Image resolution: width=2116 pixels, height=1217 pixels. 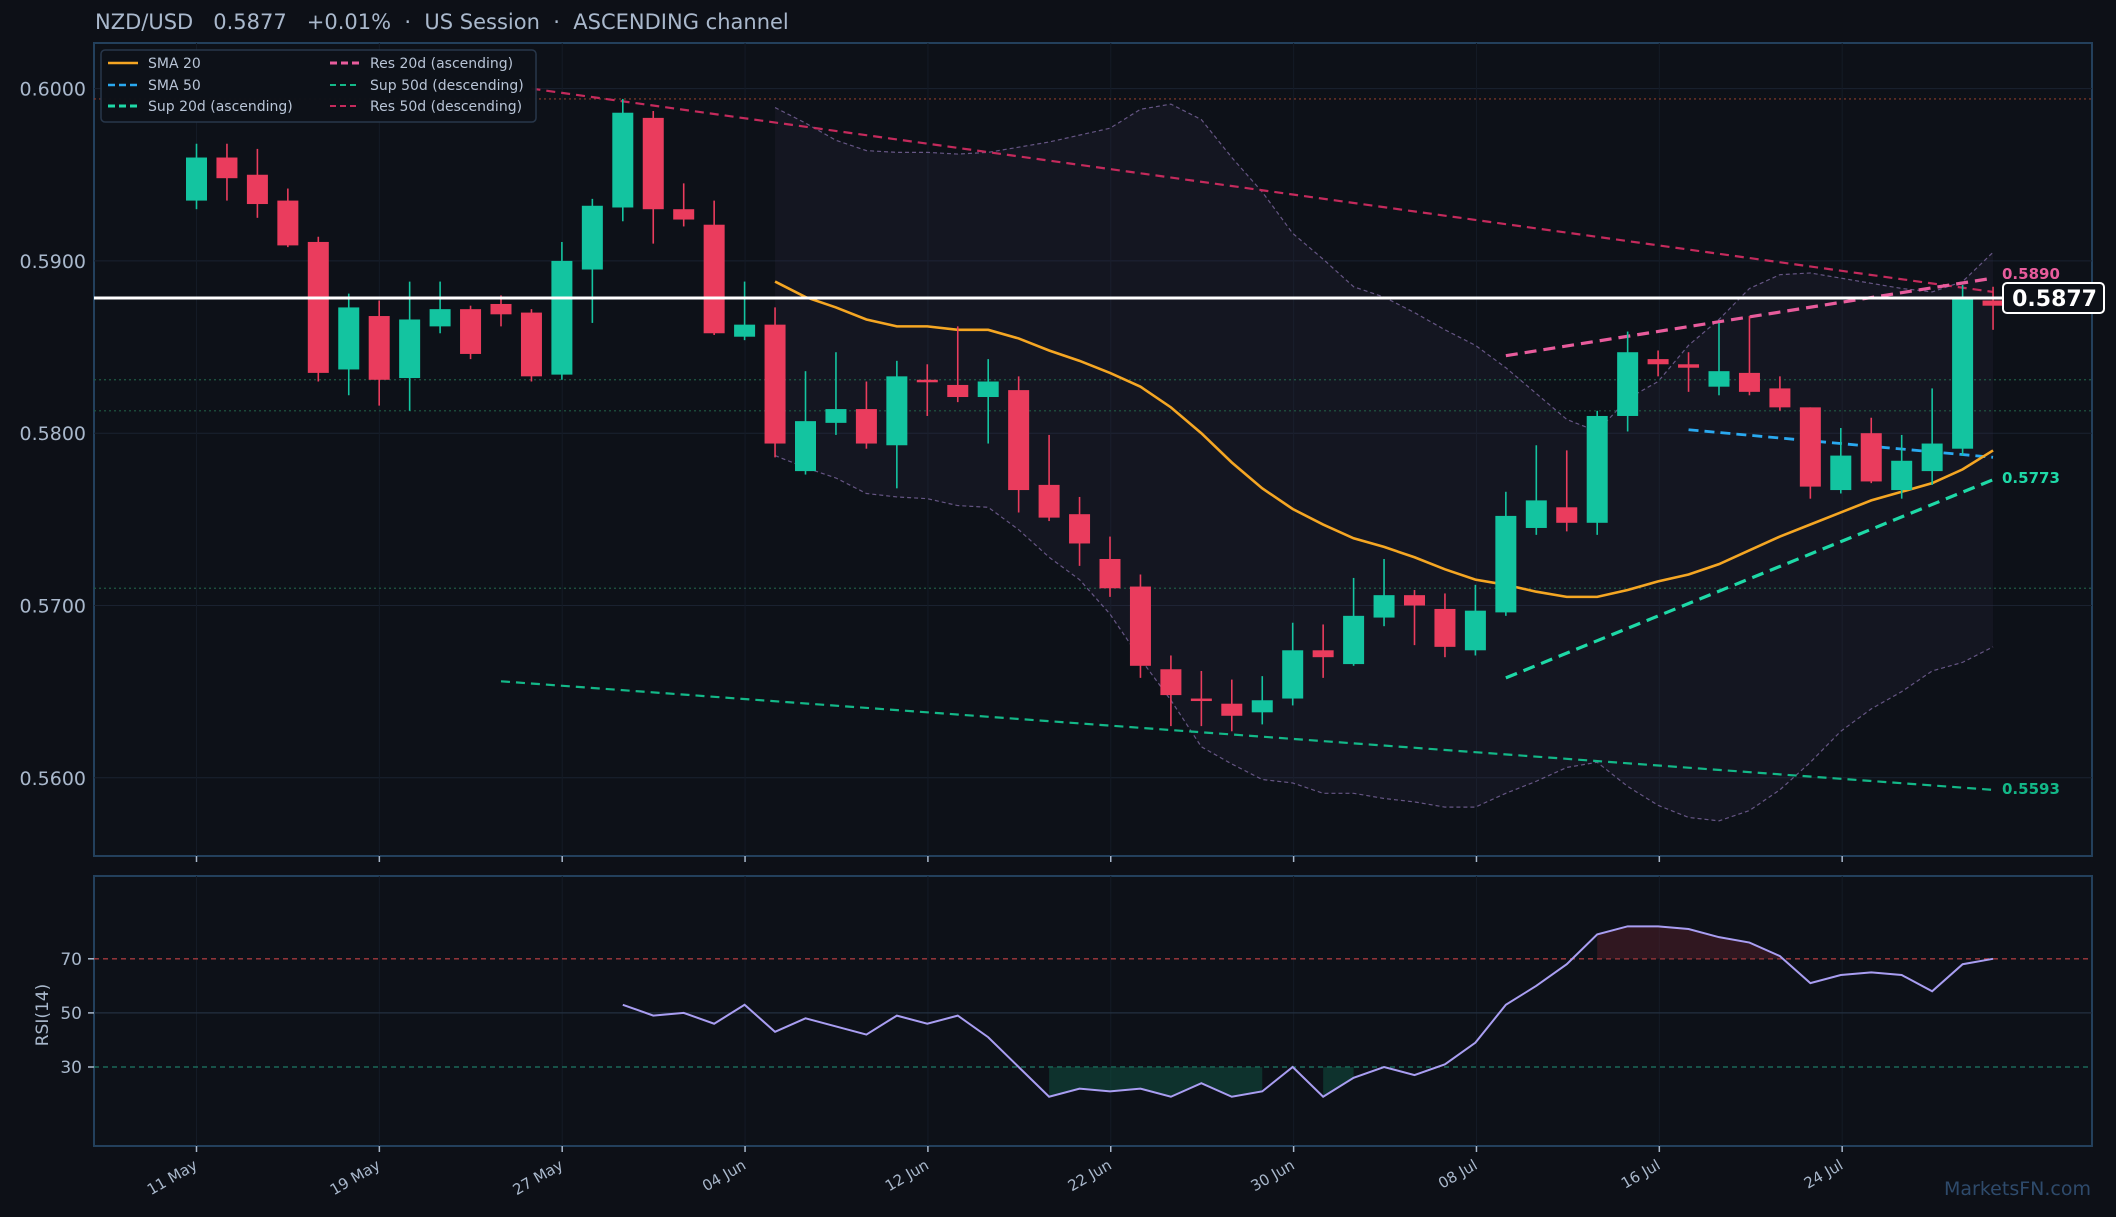 What do you see at coordinates (446, 107) in the screenshot?
I see `legend-res50: Res 50d (descending)` at bounding box center [446, 107].